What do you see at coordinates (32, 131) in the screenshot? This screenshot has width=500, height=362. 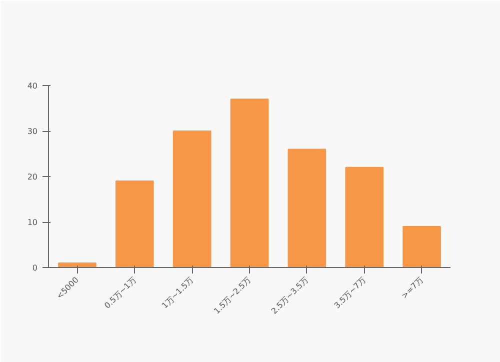 I see `y-tick-label: 30` at bounding box center [32, 131].